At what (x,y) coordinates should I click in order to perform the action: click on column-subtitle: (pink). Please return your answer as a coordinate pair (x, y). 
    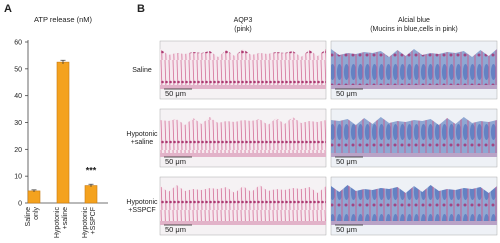
    Looking at the image, I should click on (243, 29).